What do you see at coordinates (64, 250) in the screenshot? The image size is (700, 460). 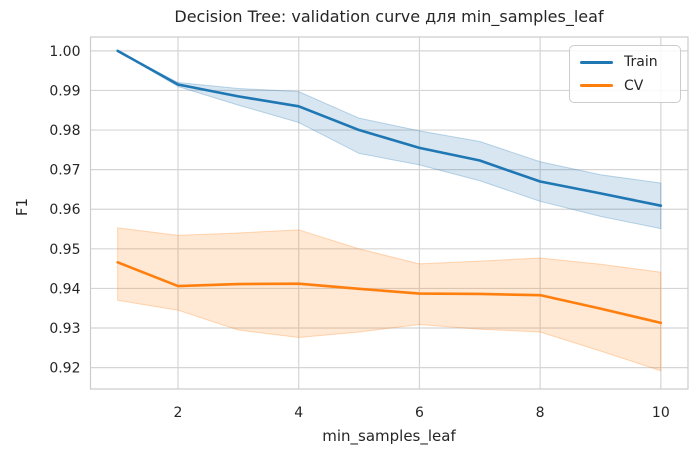 I see `y-tick-label-0.95: 0.95` at bounding box center [64, 250].